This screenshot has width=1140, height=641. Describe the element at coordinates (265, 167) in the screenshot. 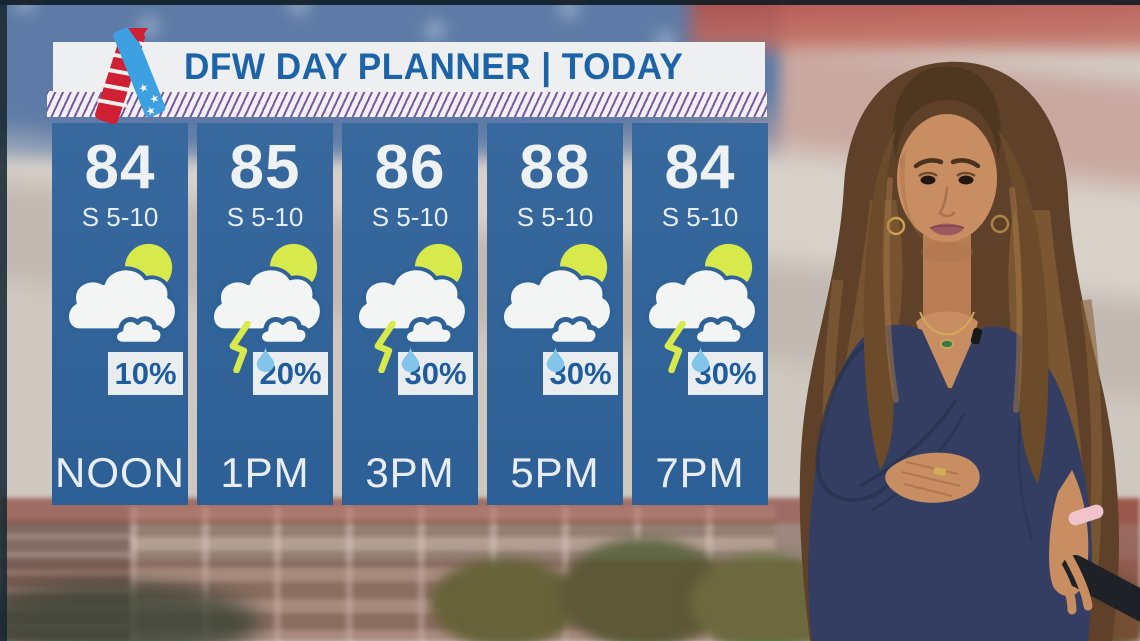

I see `temperature-value: 85` at that location.